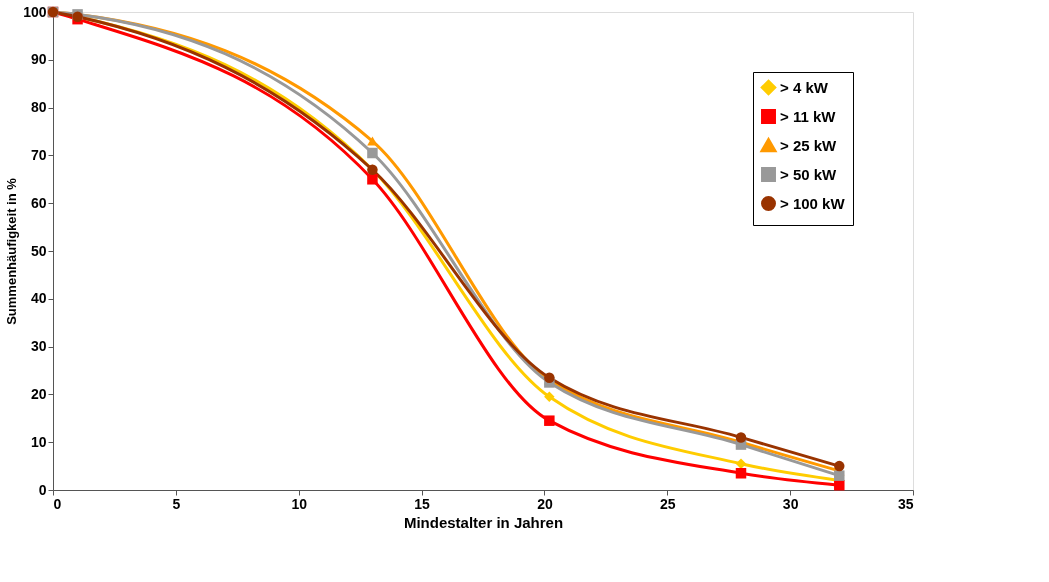 Image resolution: width=1049 pixels, height=582 pixels. I want to click on legend-label: > 11 kW, so click(808, 116).